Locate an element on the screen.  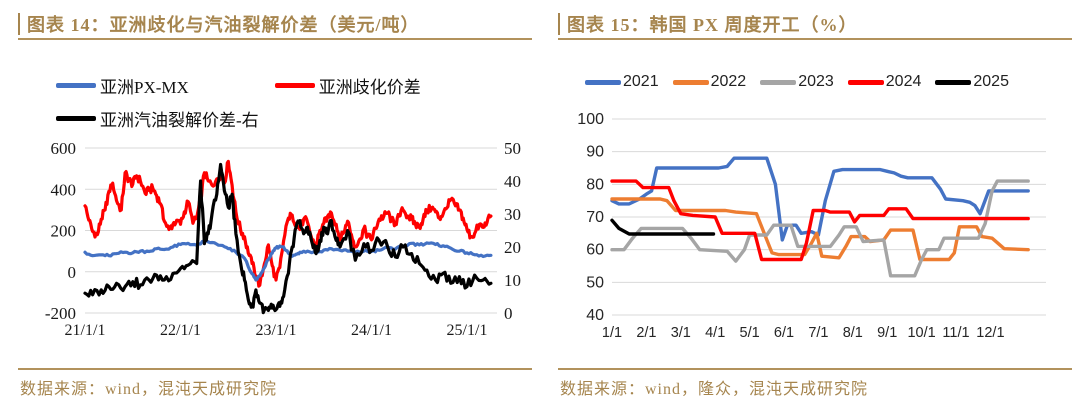
legend-label-2021: 2021 is located at coordinates (641, 81).